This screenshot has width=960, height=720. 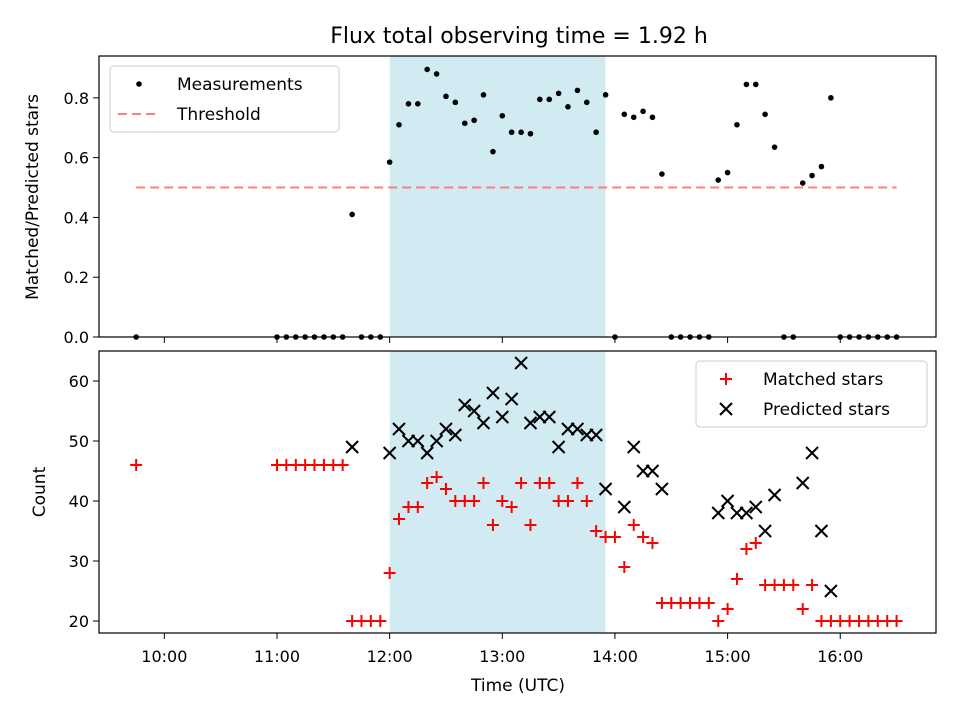 I want to click on legend-marker-predicted-stars, so click(x=726, y=409).